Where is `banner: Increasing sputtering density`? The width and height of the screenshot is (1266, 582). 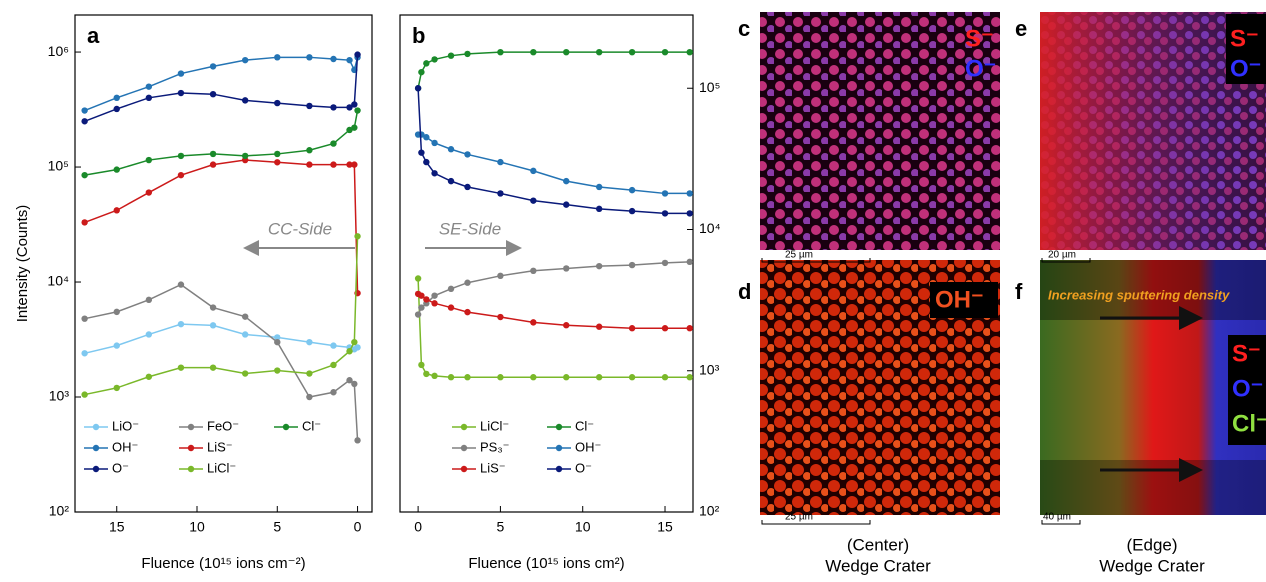
banner: Increasing sputtering density is located at coordinates (1139, 294).